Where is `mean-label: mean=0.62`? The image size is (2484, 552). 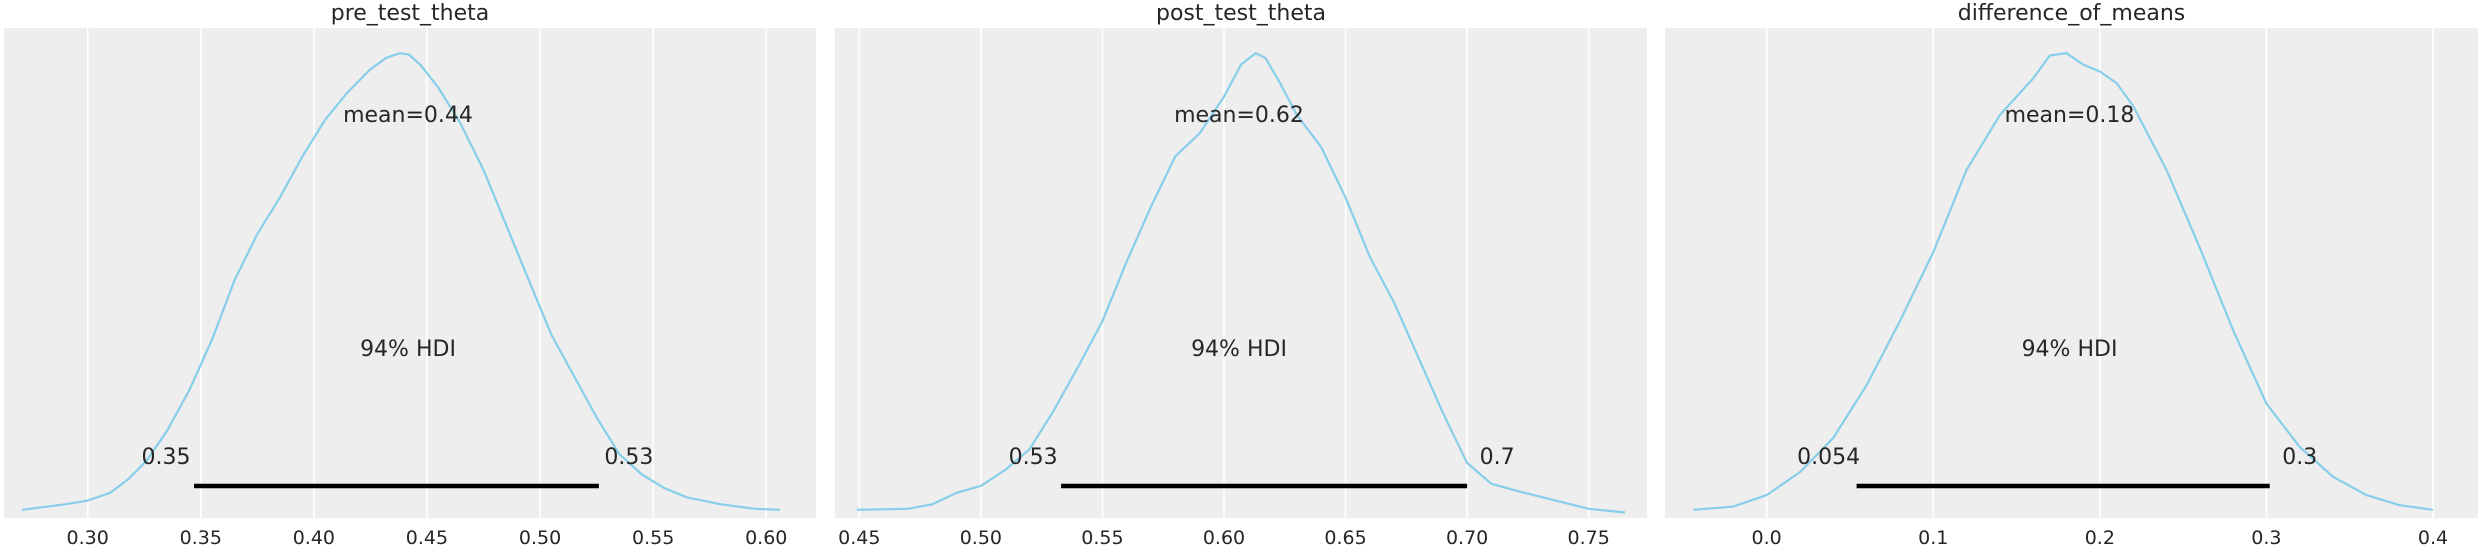 mean-label: mean=0.62 is located at coordinates (1239, 115).